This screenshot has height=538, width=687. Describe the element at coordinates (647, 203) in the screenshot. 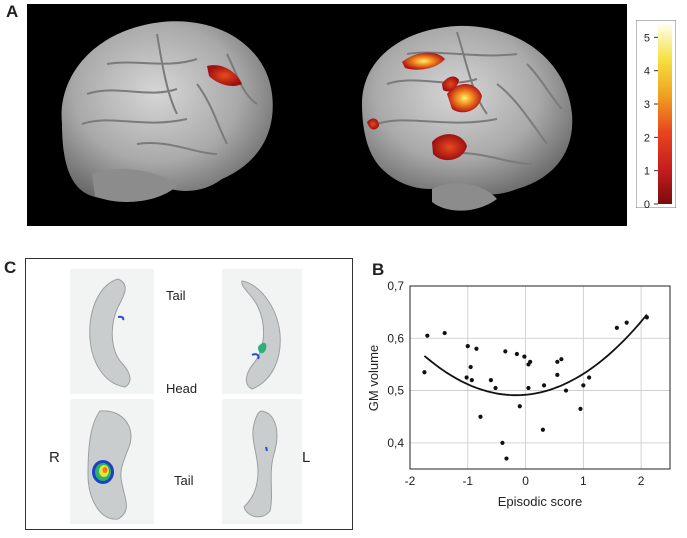

I see `colorbar-tick-label: 0` at that location.